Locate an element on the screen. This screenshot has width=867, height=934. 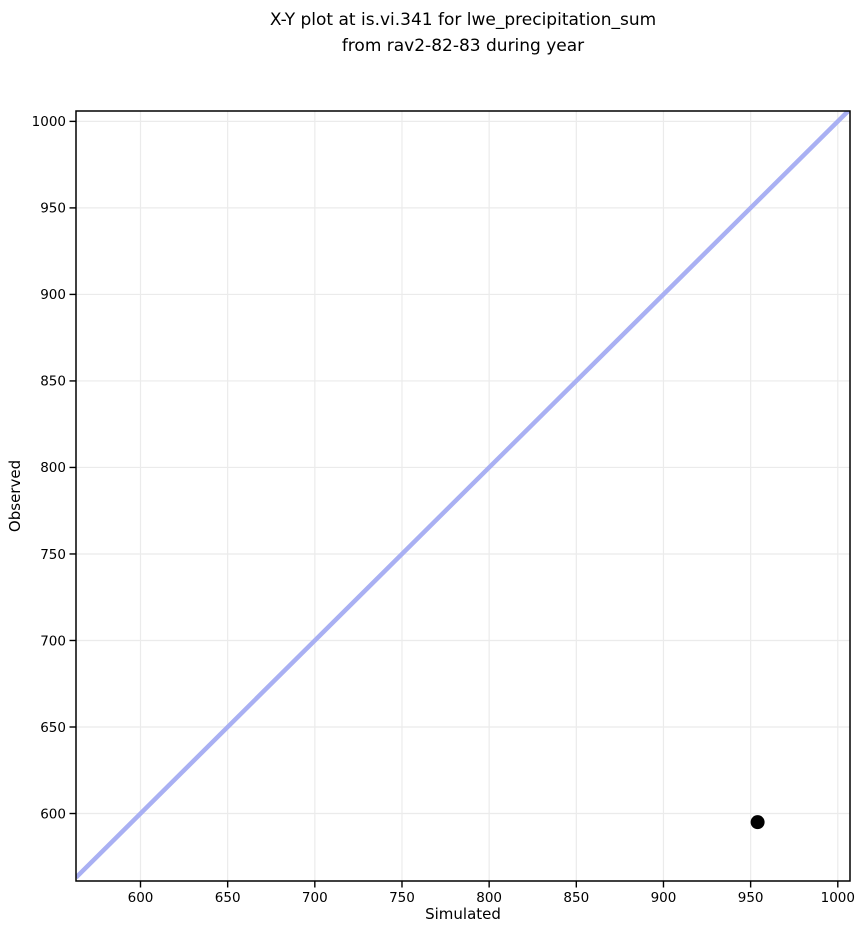
y-tick-label: 1000 is located at coordinates (49, 122).